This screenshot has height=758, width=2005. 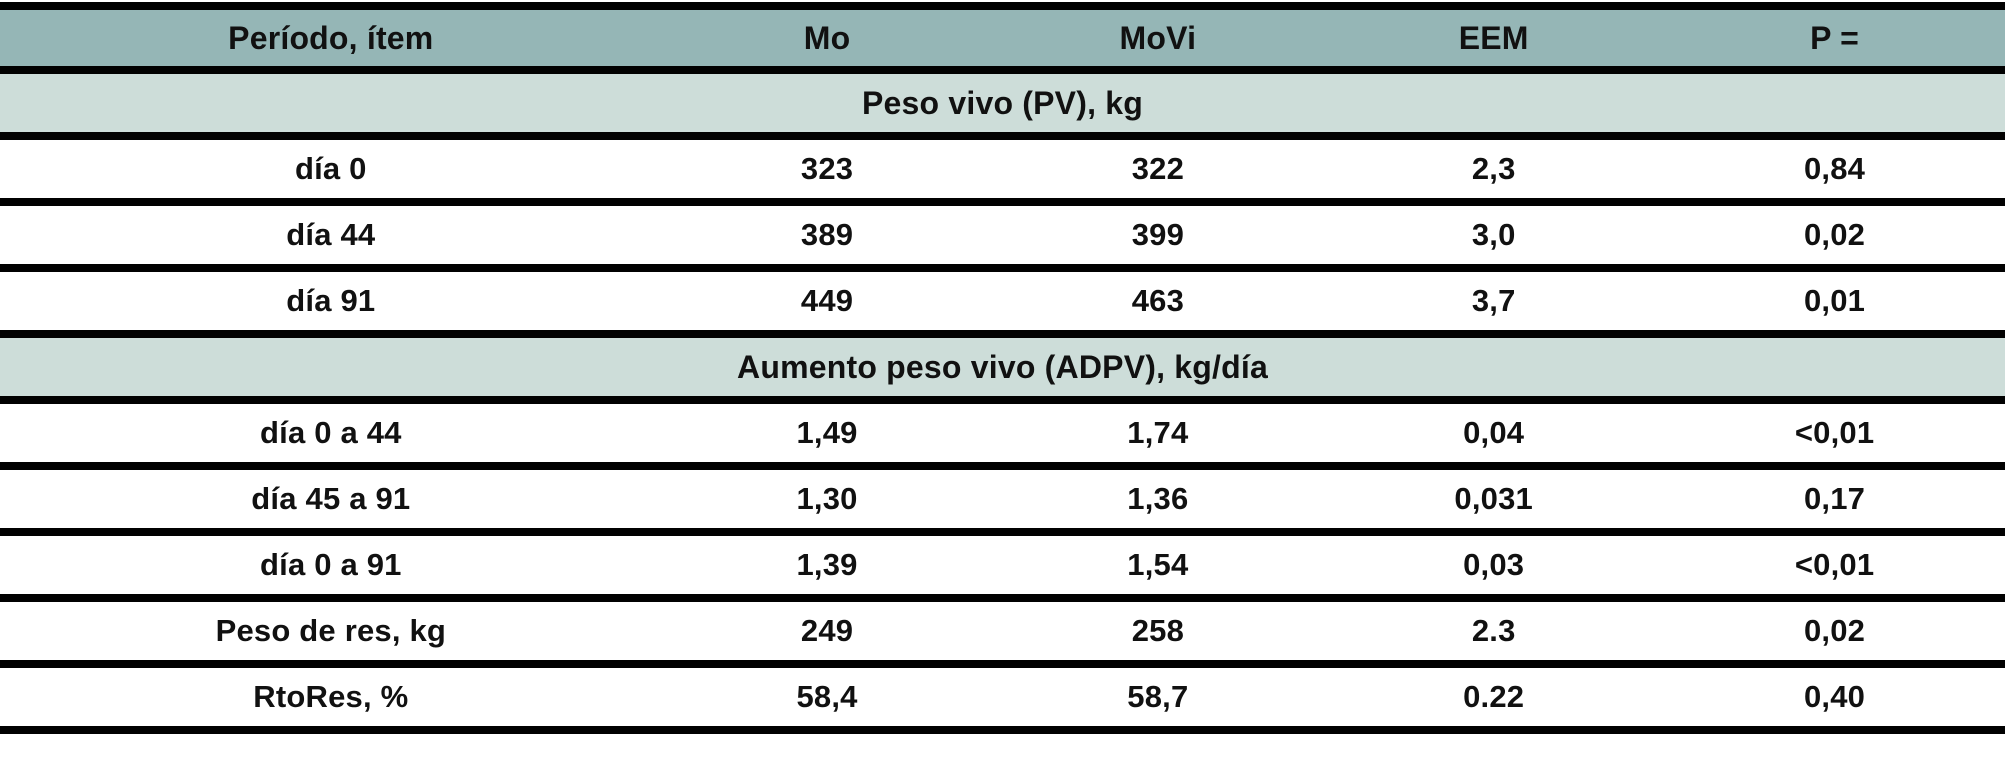 I want to click on cell-item: día 0 a 91, so click(x=331, y=567).